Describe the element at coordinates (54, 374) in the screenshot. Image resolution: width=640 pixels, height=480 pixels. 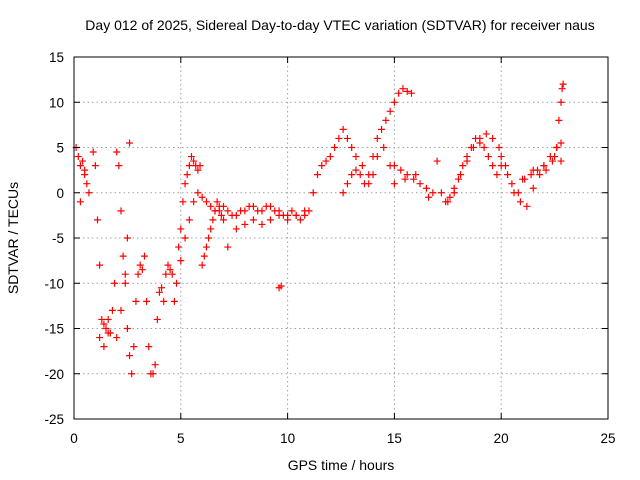
I see `y-tick-label: -20` at that location.